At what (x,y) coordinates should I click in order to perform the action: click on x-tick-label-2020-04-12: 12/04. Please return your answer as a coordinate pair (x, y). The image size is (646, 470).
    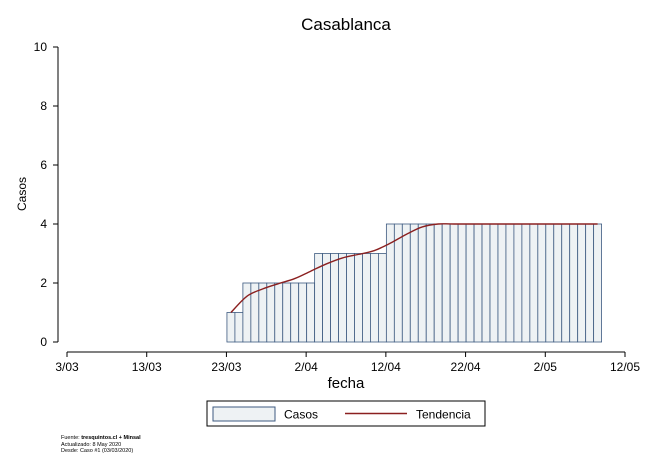
    Looking at the image, I should click on (386, 367).